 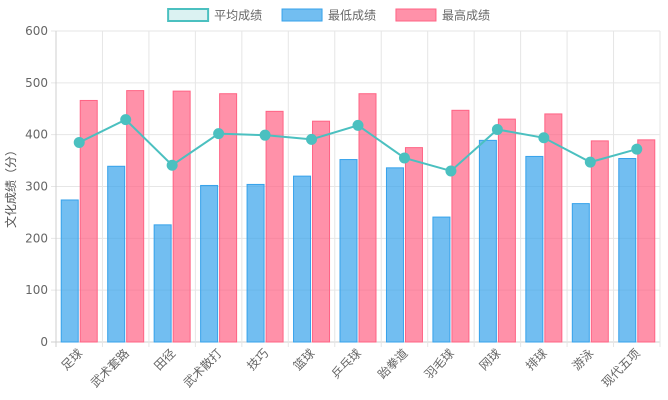 What do you see at coordinates (352, 16) in the screenshot?
I see `legend-label-1: 最低成绩` at bounding box center [352, 16].